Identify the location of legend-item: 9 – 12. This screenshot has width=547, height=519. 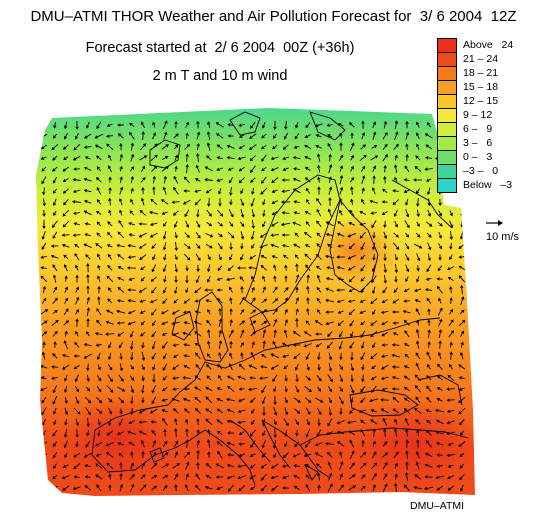
(491, 115).